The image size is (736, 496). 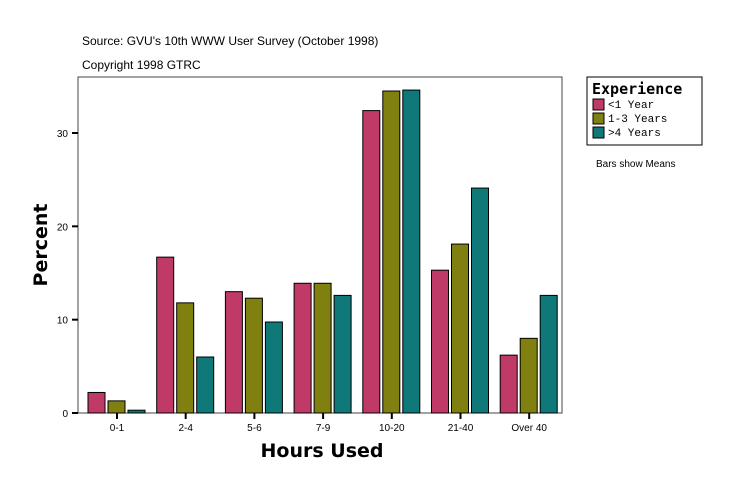 I want to click on y-axis: 0 10 20 30, so click(x=67, y=274).